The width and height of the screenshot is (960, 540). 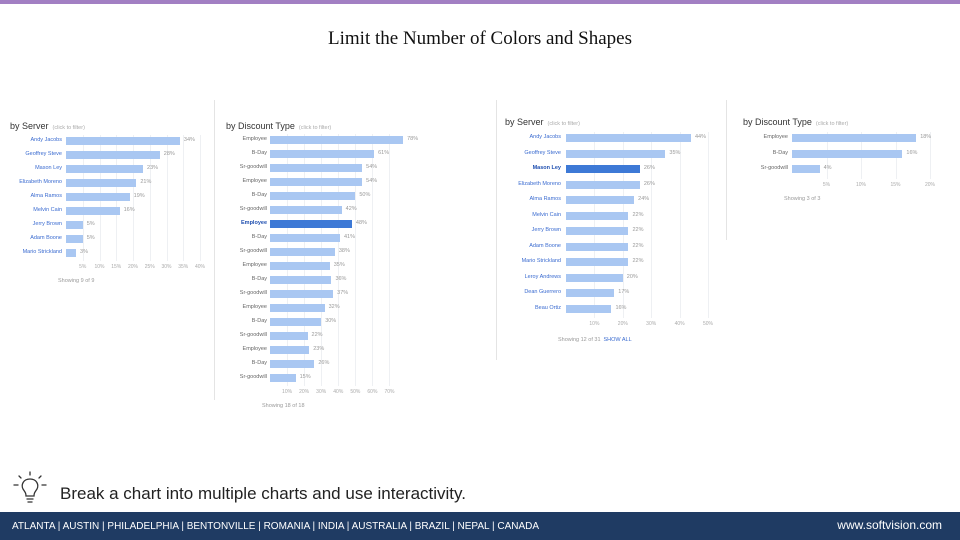 I want to click on bar-row: Mason Ley 26%, so click(x=621, y=168).